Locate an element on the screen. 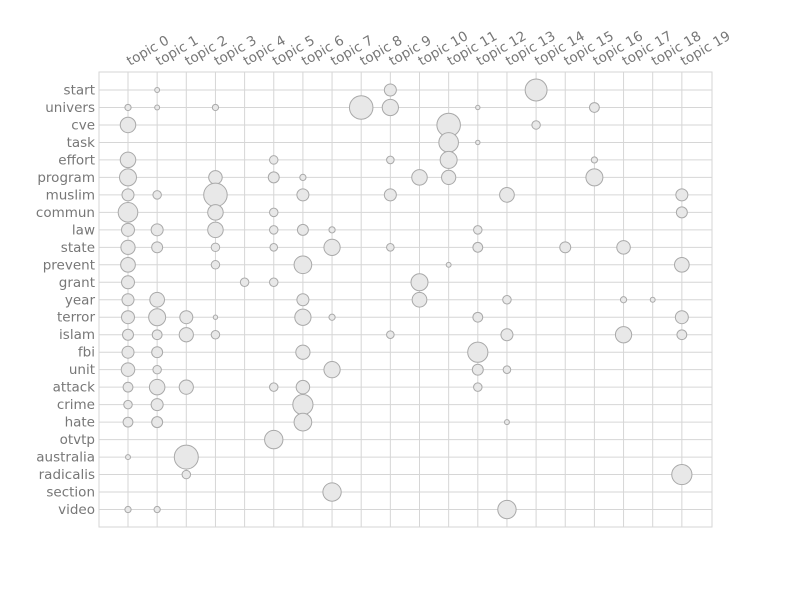 Image resolution: width=790 pixels, height=602 pixels. y-tick-label: australia is located at coordinates (65, 458).